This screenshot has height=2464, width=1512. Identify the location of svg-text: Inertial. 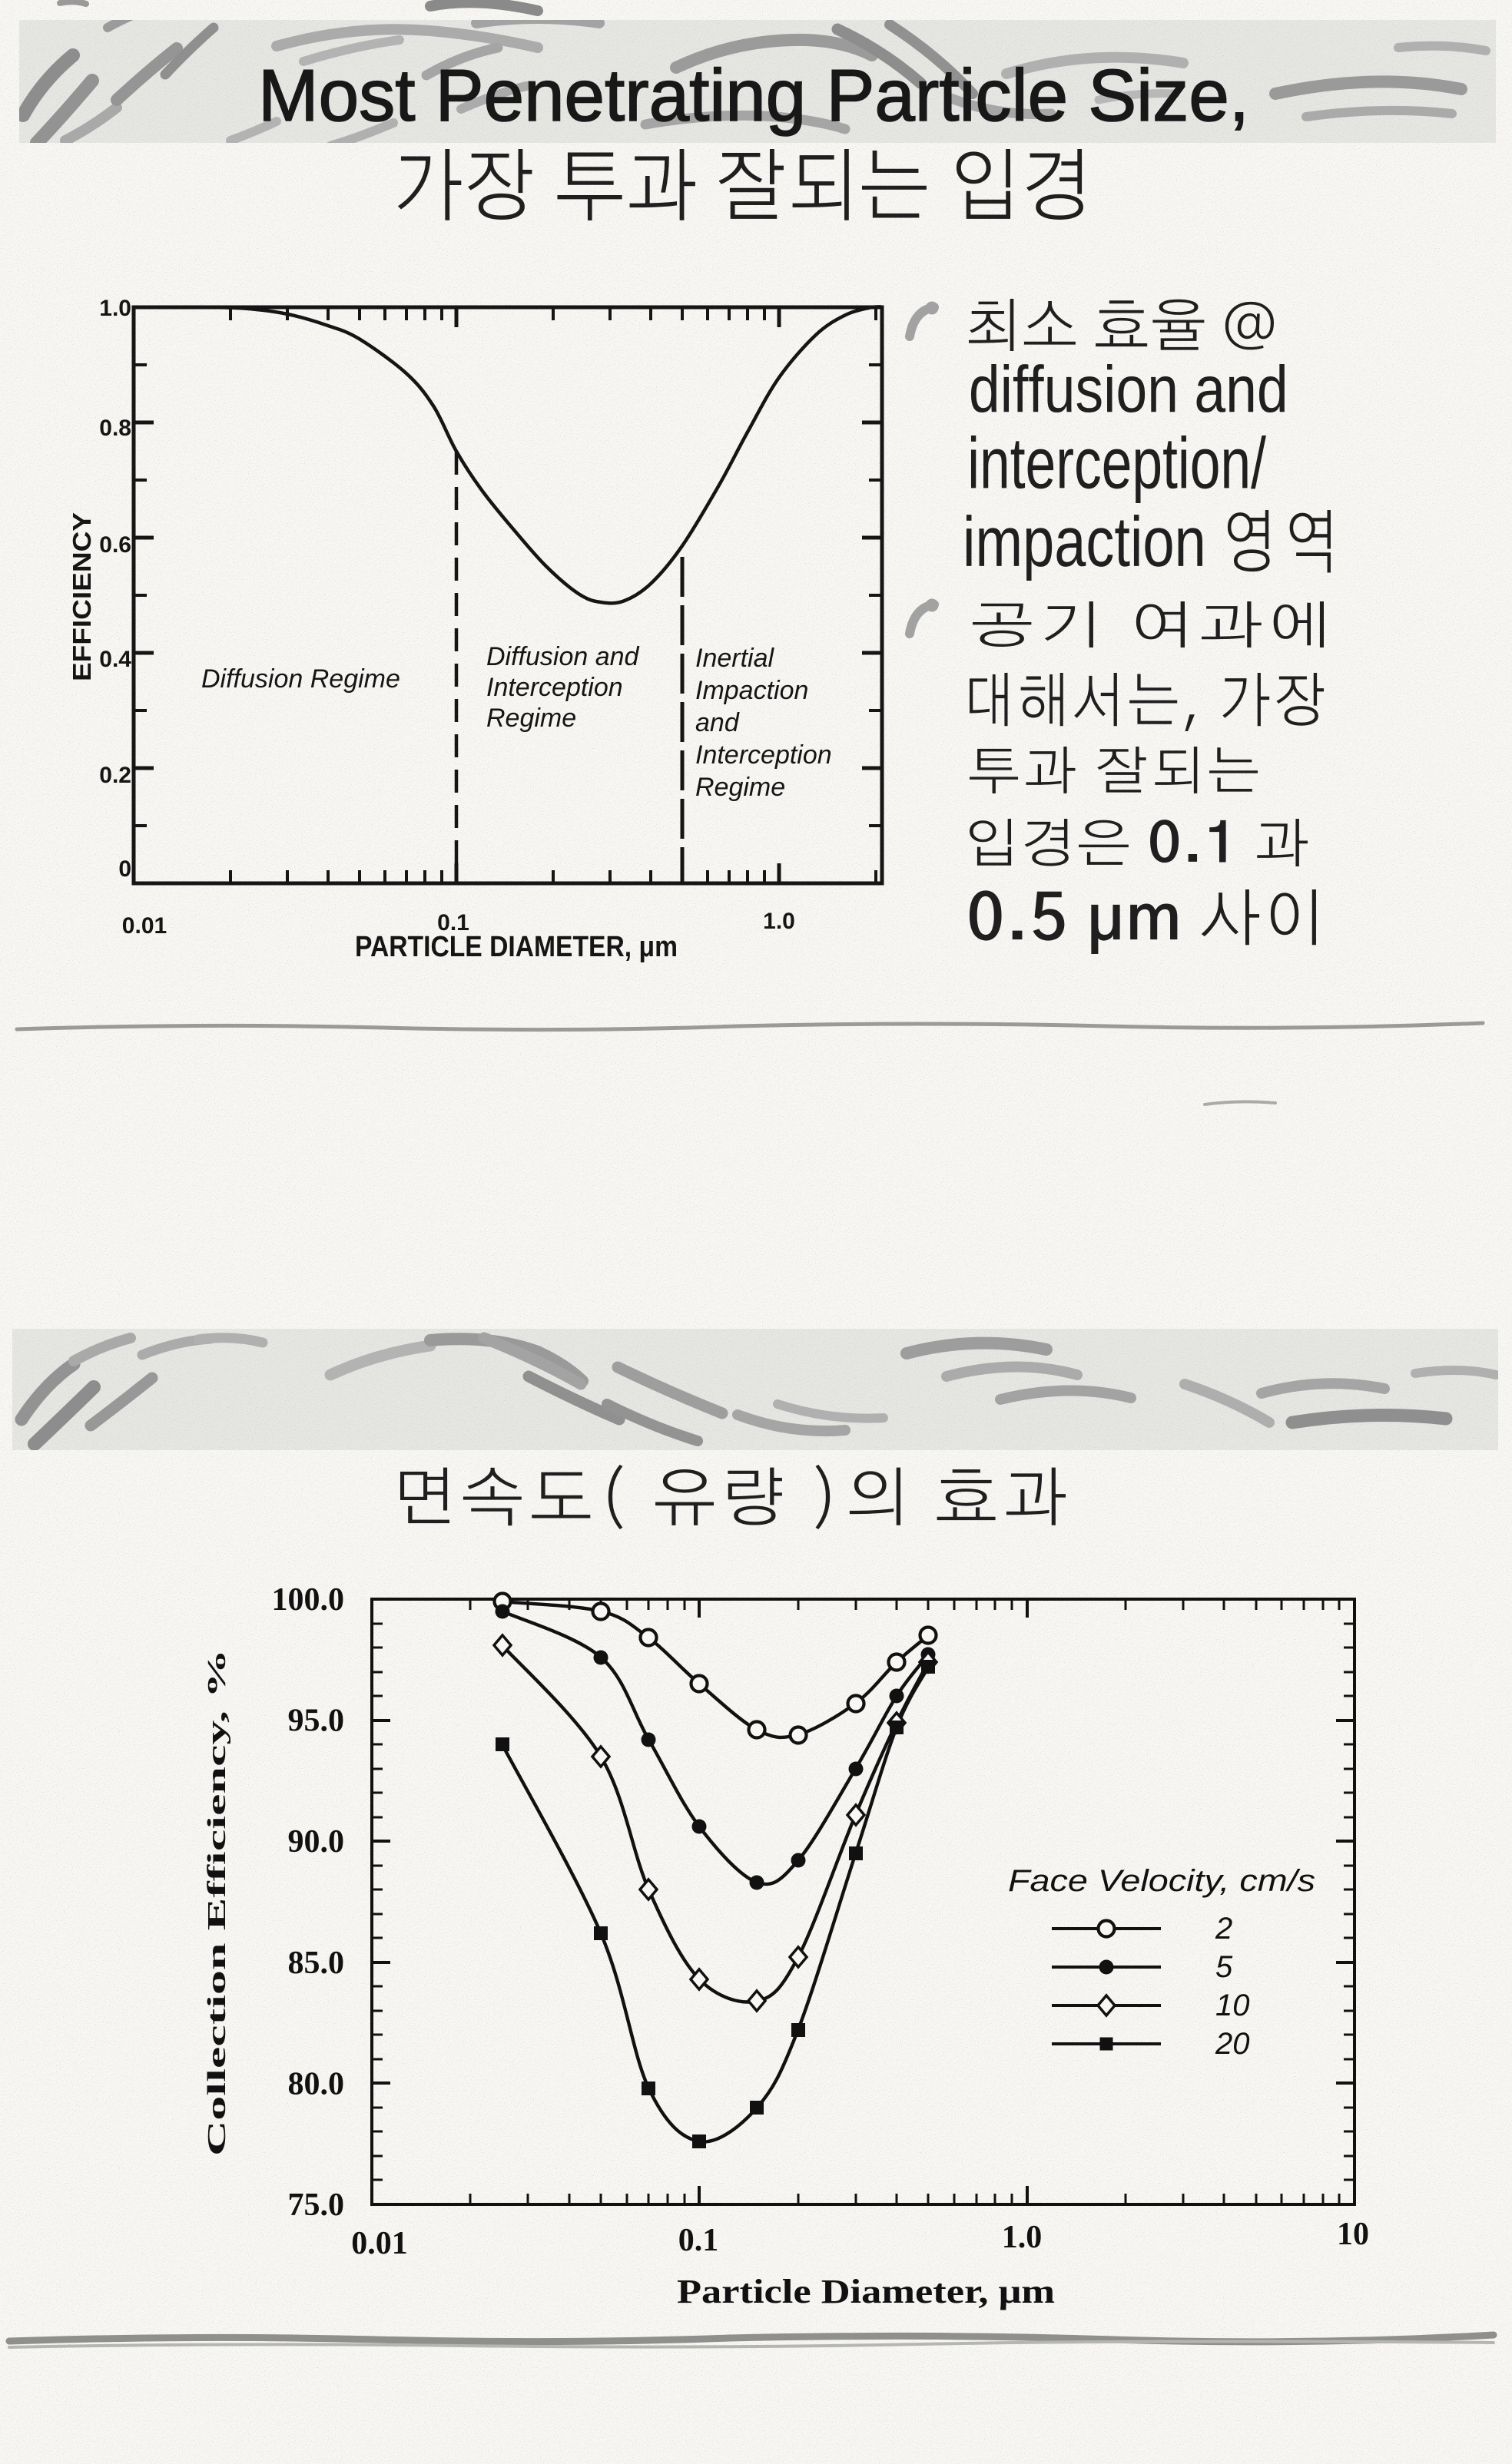
(734, 658).